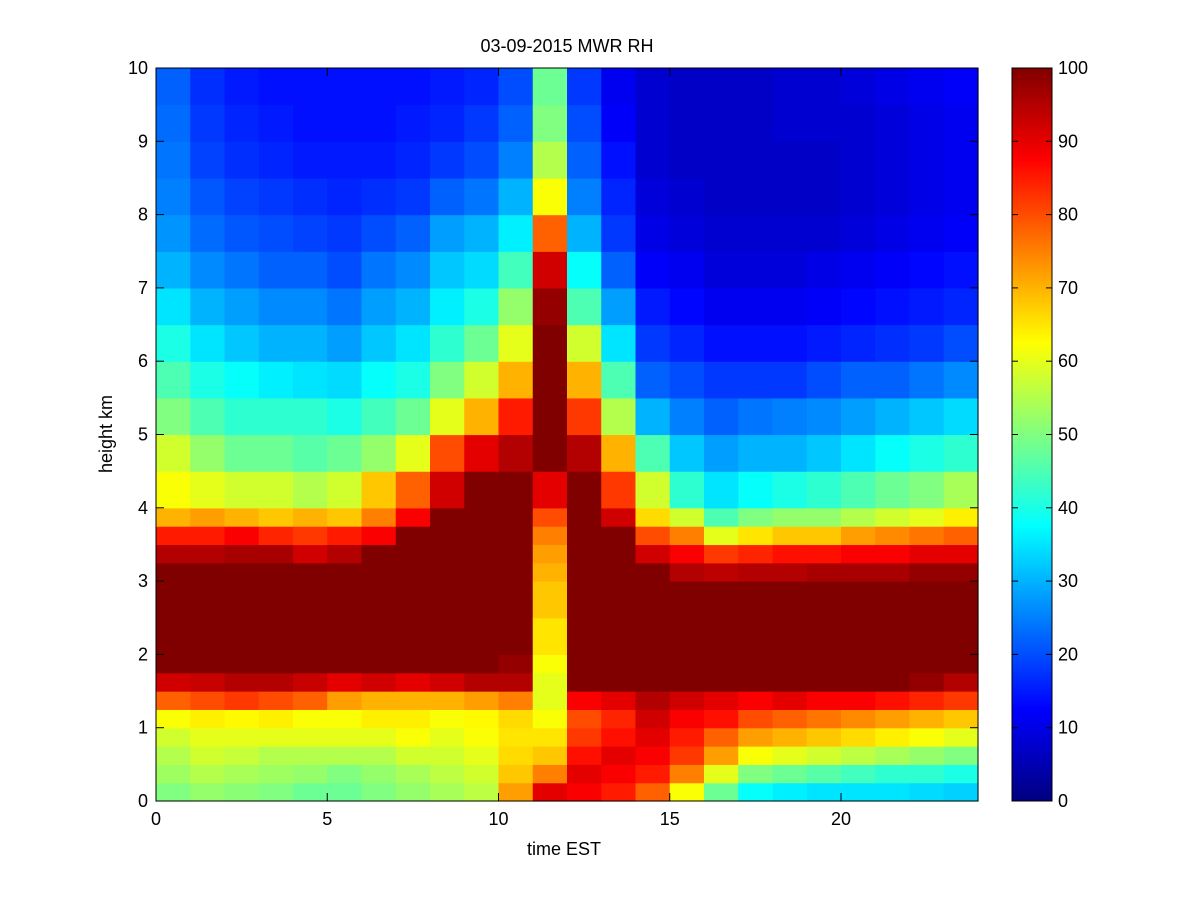 Image resolution: width=1200 pixels, height=900 pixels. What do you see at coordinates (143, 801) in the screenshot?
I see `y-tick-label: 0` at bounding box center [143, 801].